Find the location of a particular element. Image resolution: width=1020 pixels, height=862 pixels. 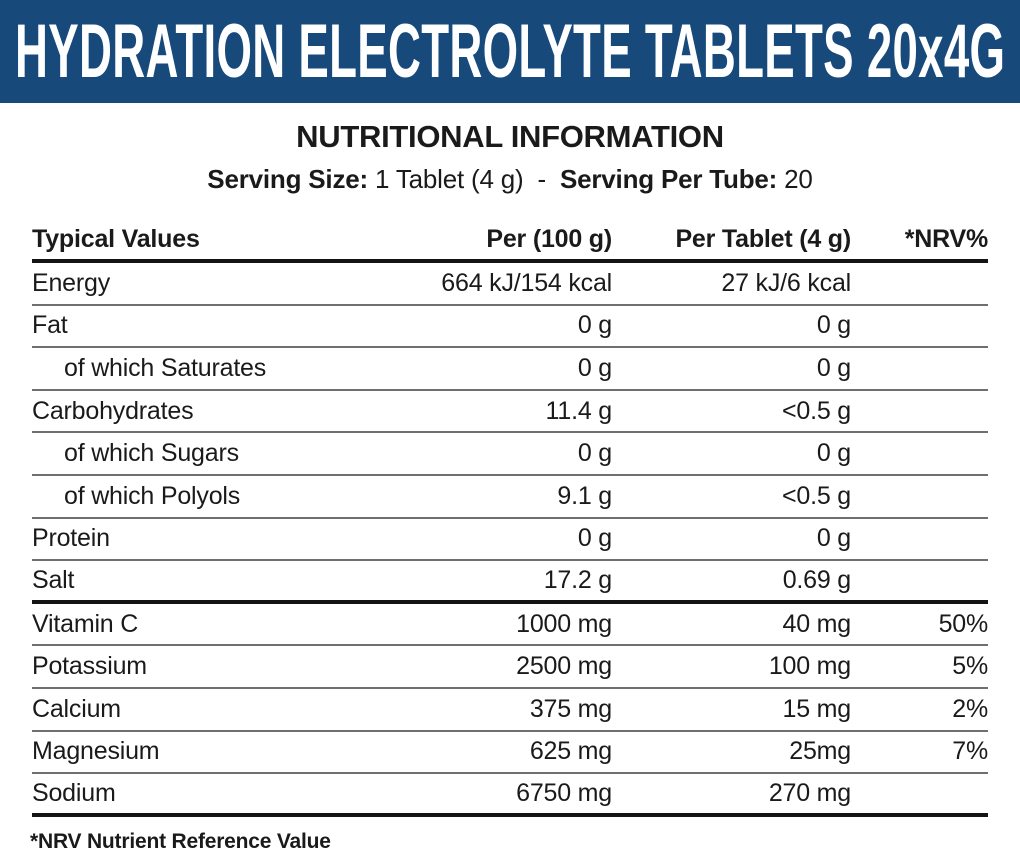

row-per-100g: 11.4 g is located at coordinates (579, 410).